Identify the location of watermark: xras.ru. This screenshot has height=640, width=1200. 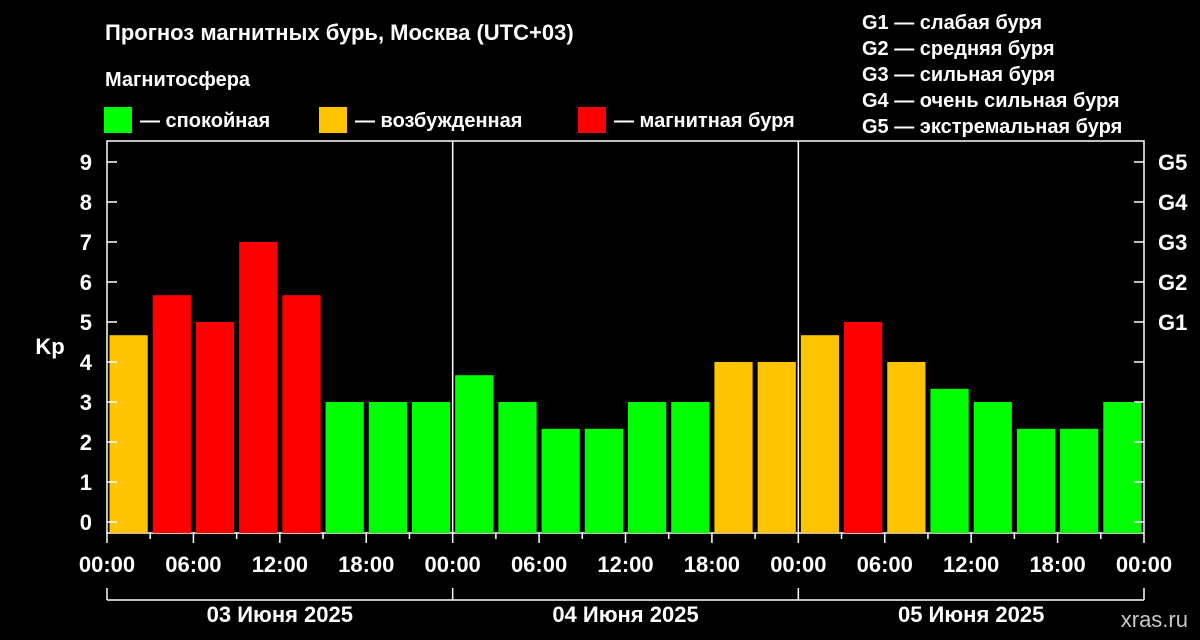
(1154, 619).